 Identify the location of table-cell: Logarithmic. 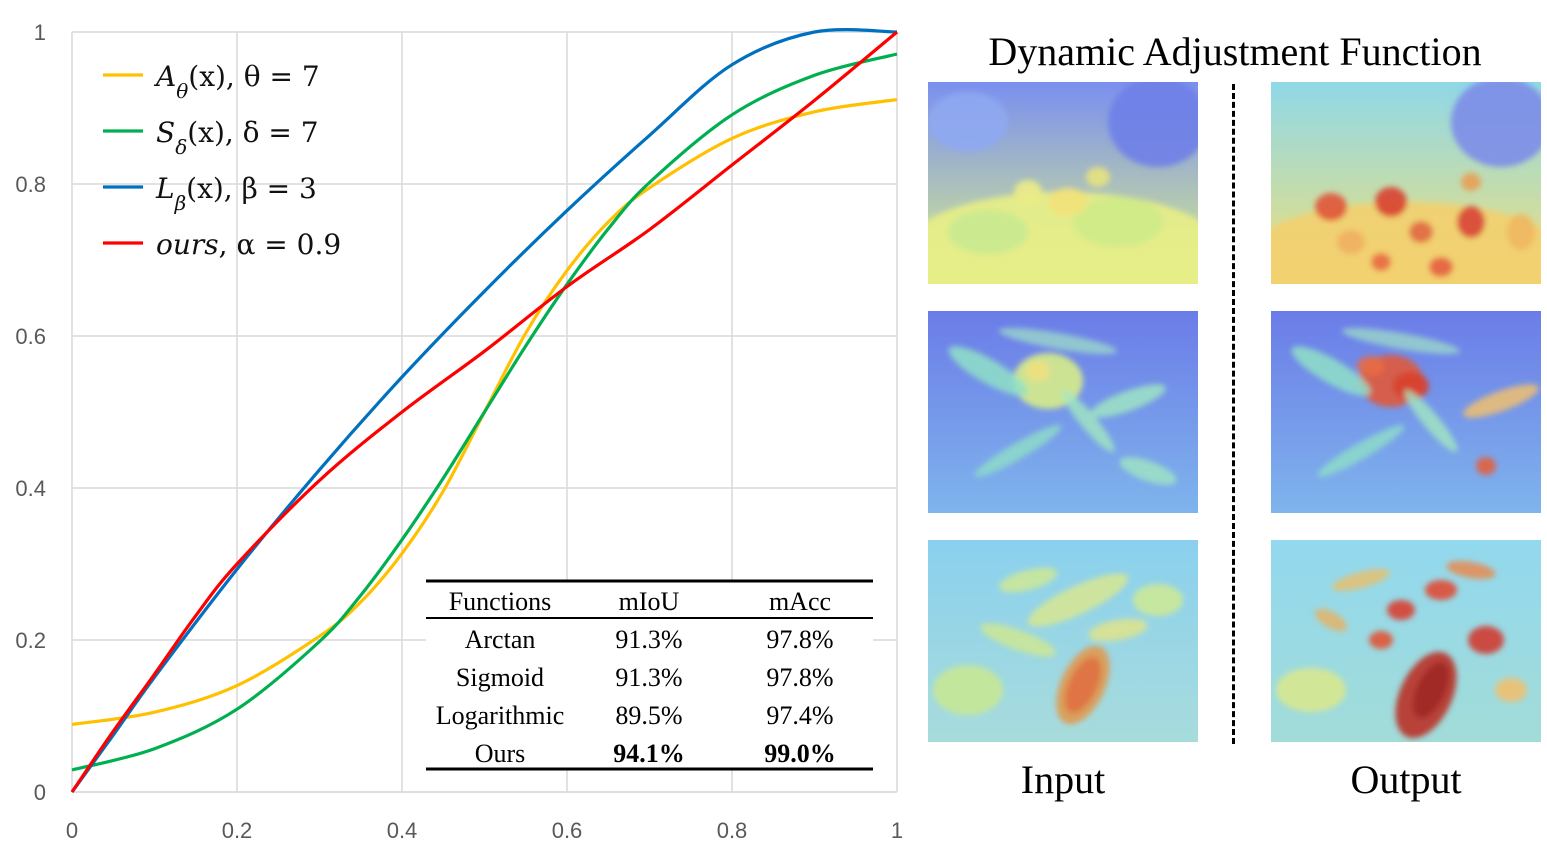
(500, 715).